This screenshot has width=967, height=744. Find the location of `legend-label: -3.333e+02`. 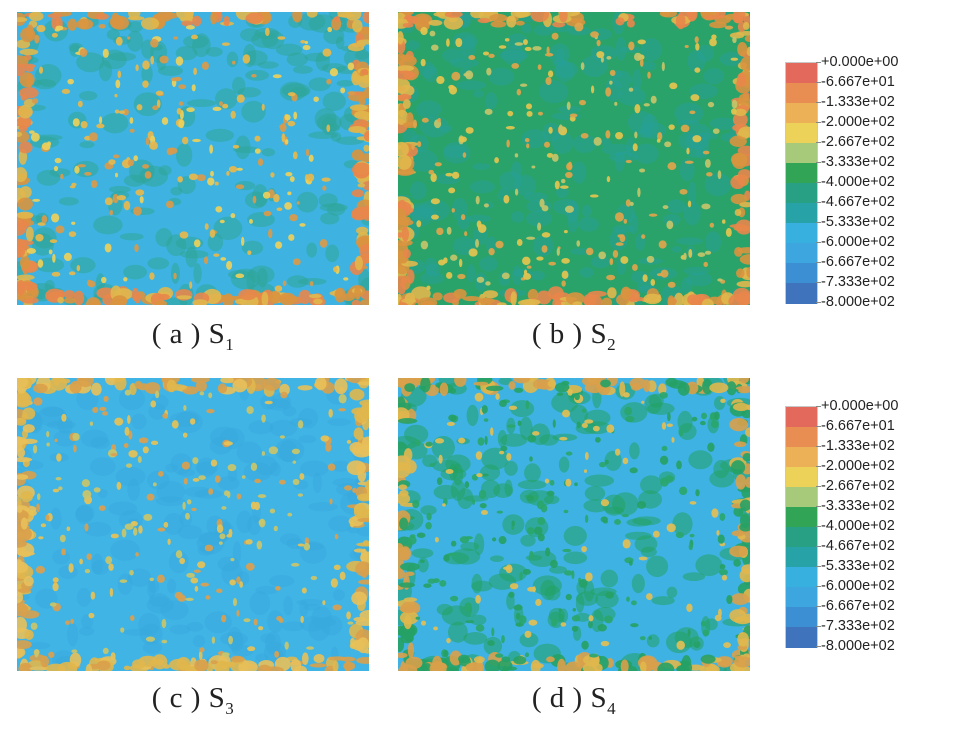

legend-label: -3.333e+02 is located at coordinates (858, 162).